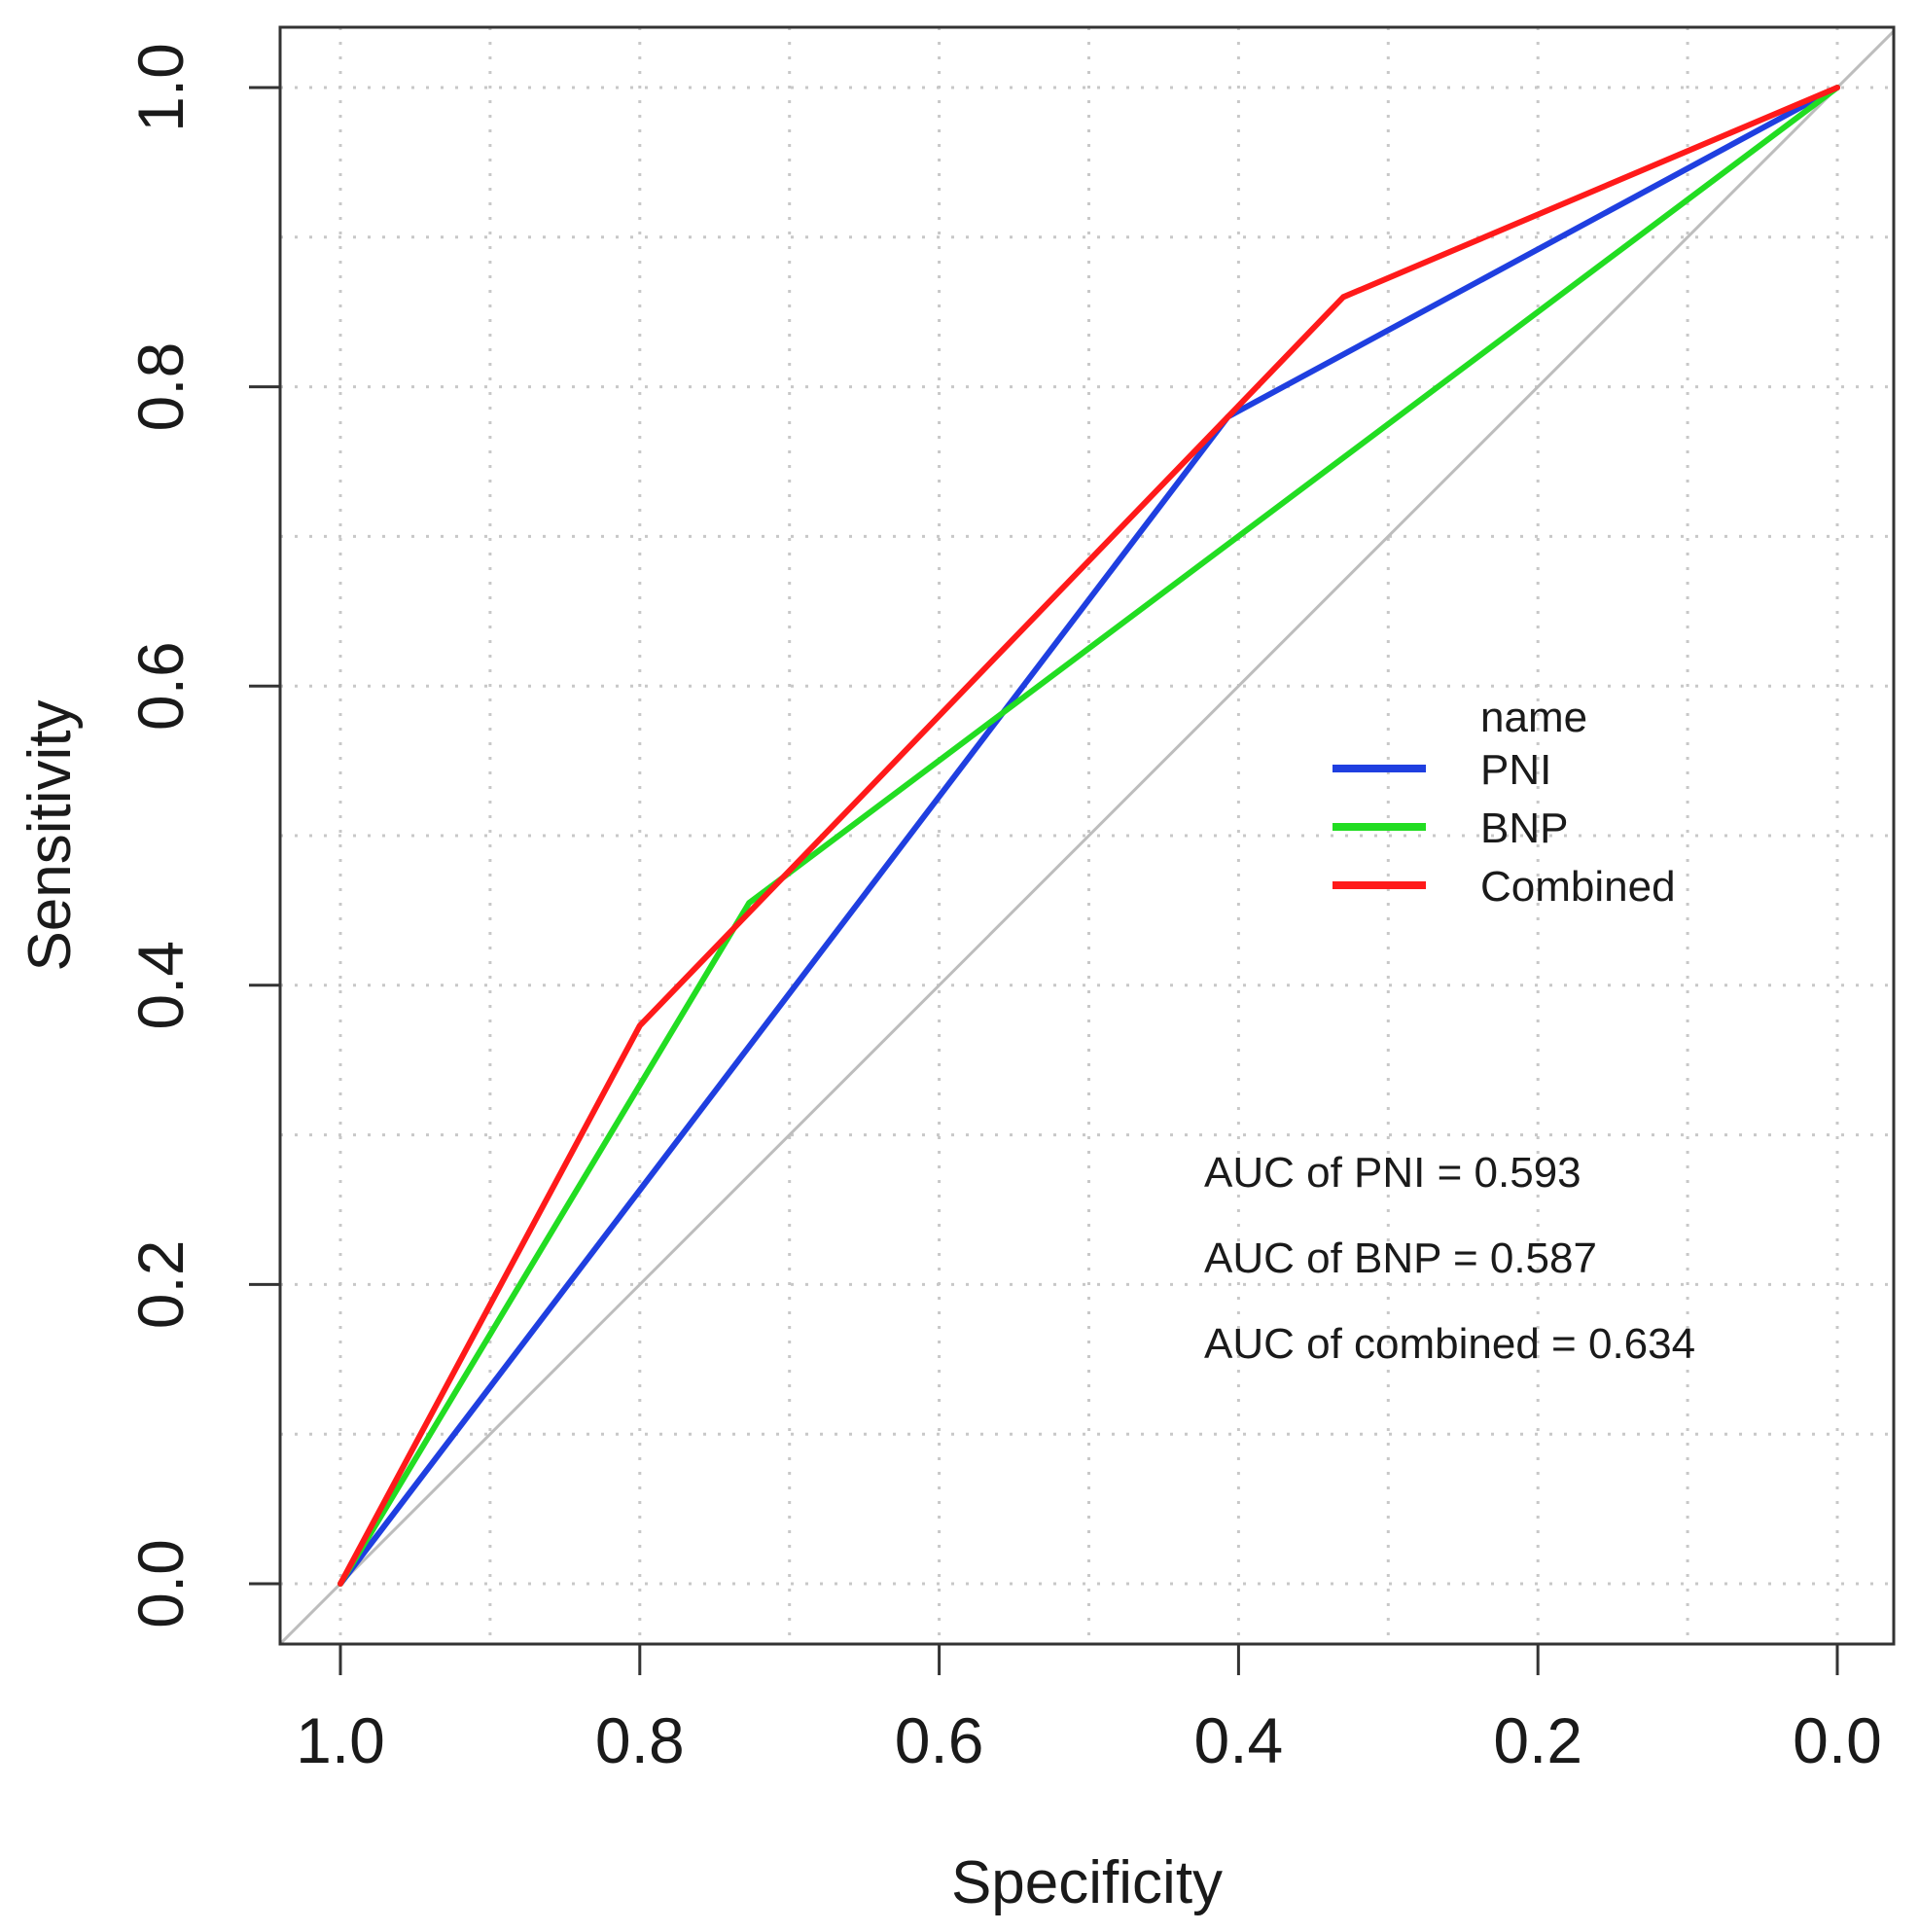  What do you see at coordinates (1087, 1882) in the screenshot?
I see `x-axis-title: Specificity` at bounding box center [1087, 1882].